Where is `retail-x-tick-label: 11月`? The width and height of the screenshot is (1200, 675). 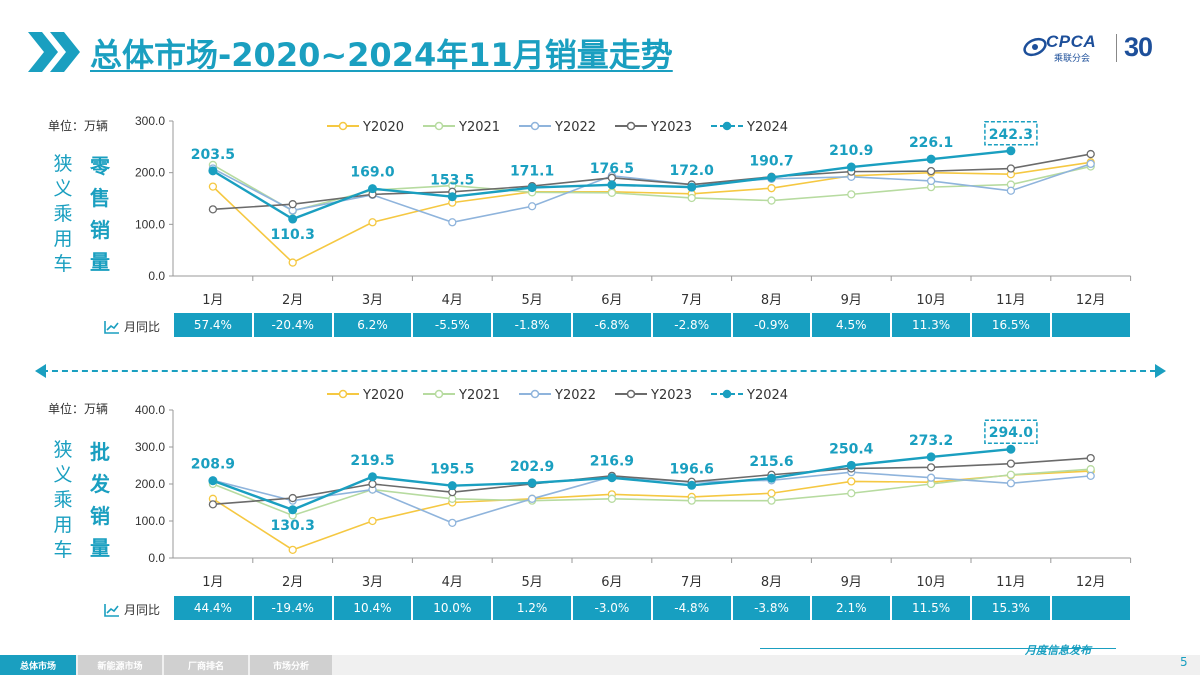 retail-x-tick-label: 11月 is located at coordinates (1011, 300).